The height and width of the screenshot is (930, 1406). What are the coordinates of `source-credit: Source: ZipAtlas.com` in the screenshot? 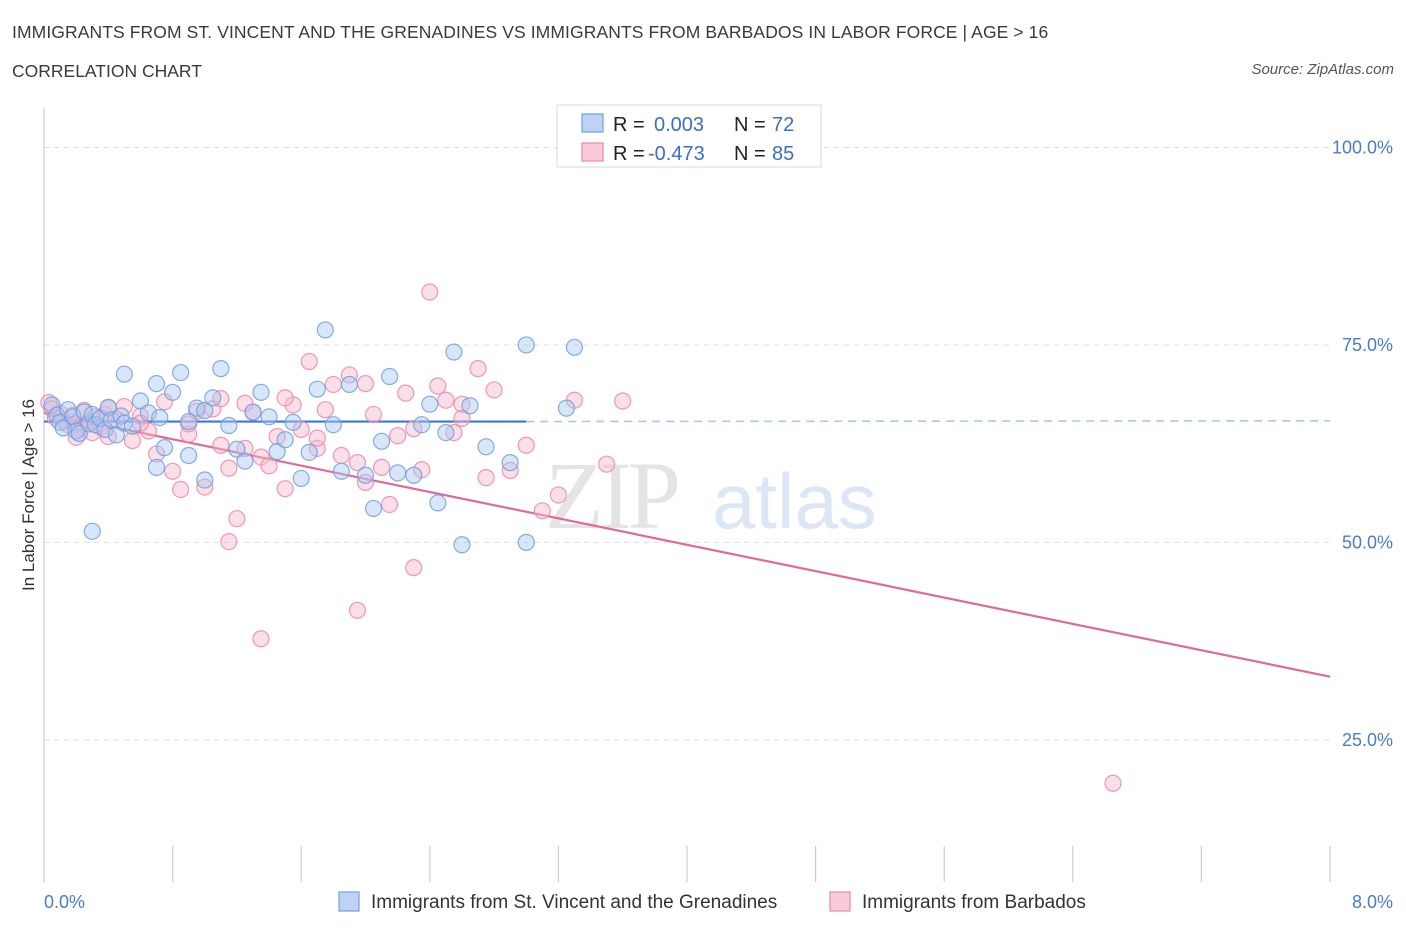 It's located at (1322, 69).